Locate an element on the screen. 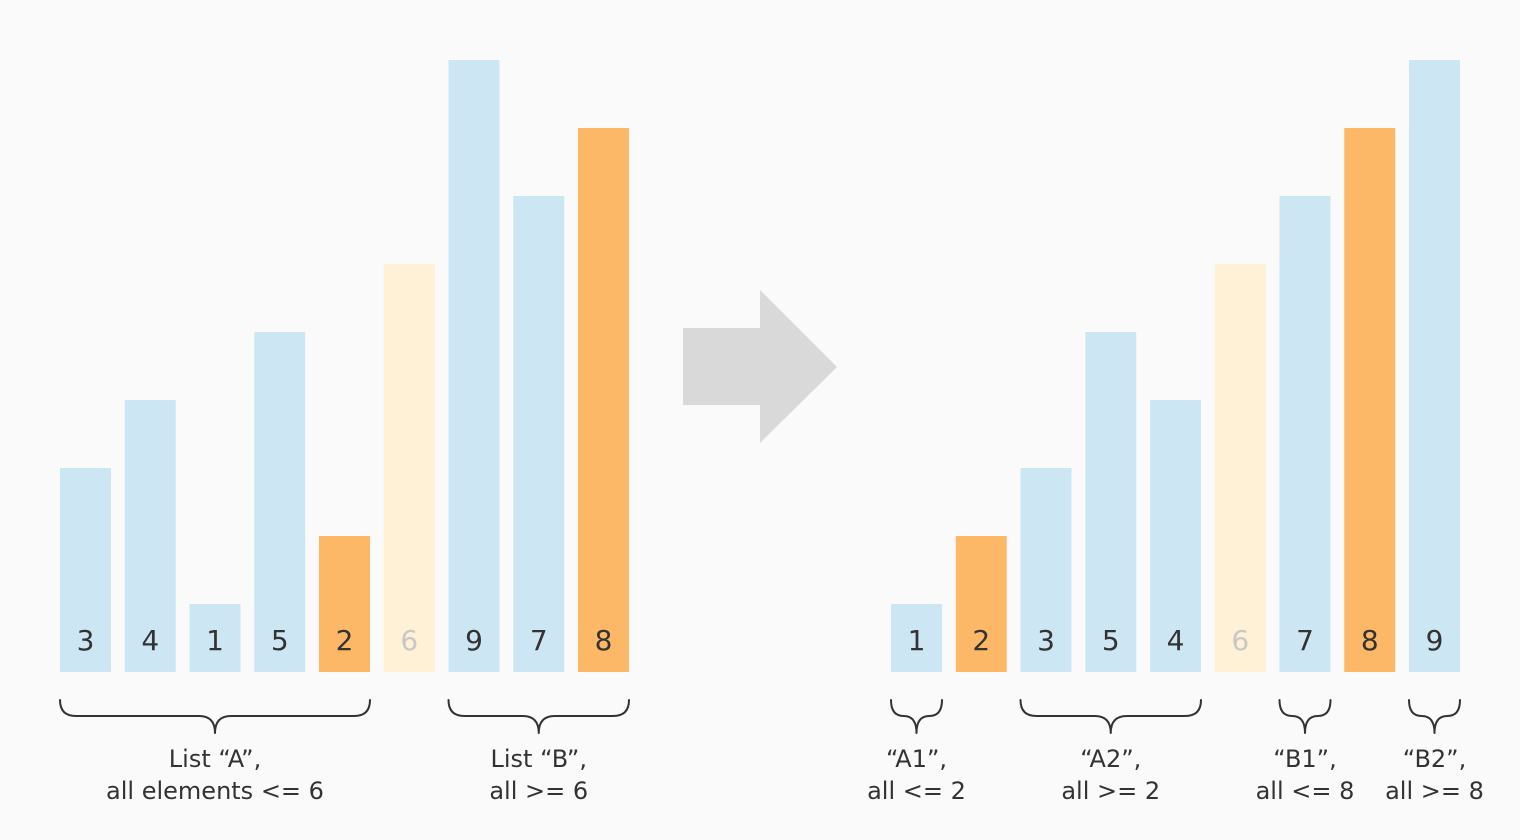 The width and height of the screenshot is (1520, 840). group-label-title: “B1”, is located at coordinates (1305, 759).